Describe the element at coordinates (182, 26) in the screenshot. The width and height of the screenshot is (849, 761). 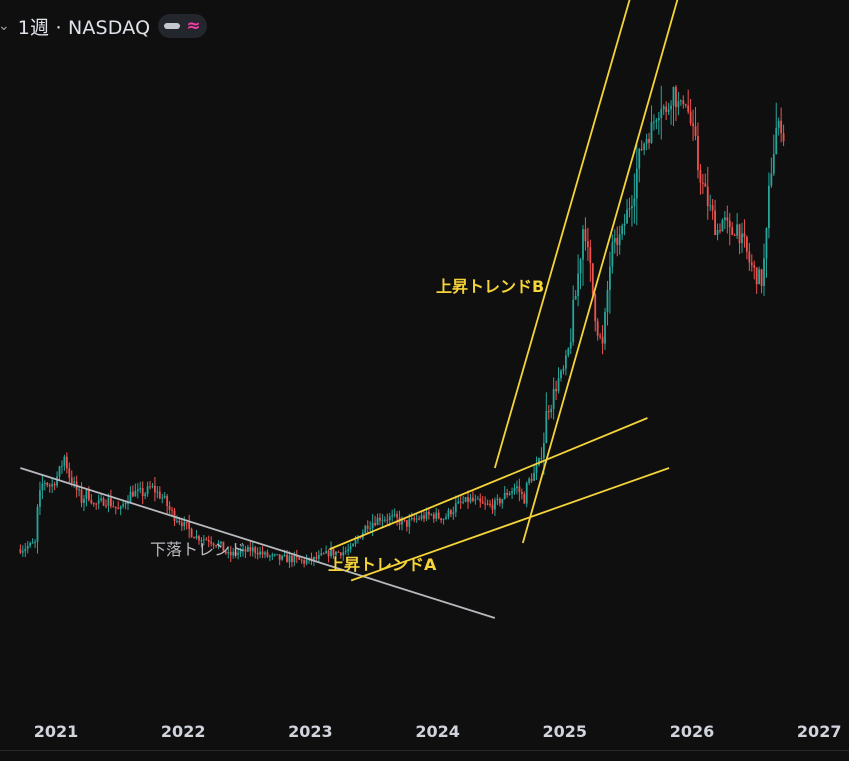
I see `indicator-pill: ≈` at that location.